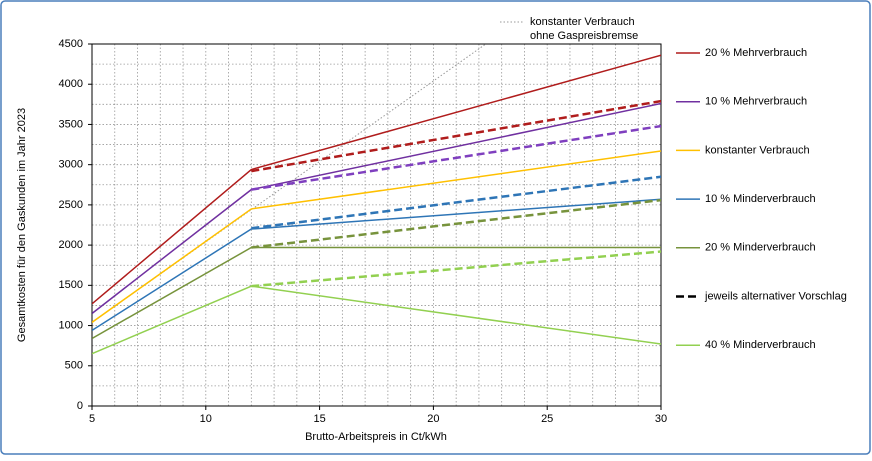  I want to click on legend-label: 40 % Minderverbrauch, so click(760, 345).